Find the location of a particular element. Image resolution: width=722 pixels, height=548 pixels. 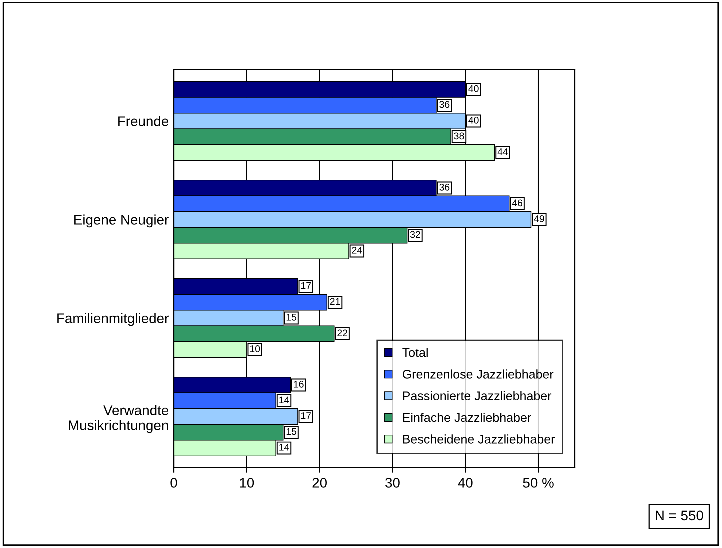

x-tick-label: 40 is located at coordinates (465, 483).